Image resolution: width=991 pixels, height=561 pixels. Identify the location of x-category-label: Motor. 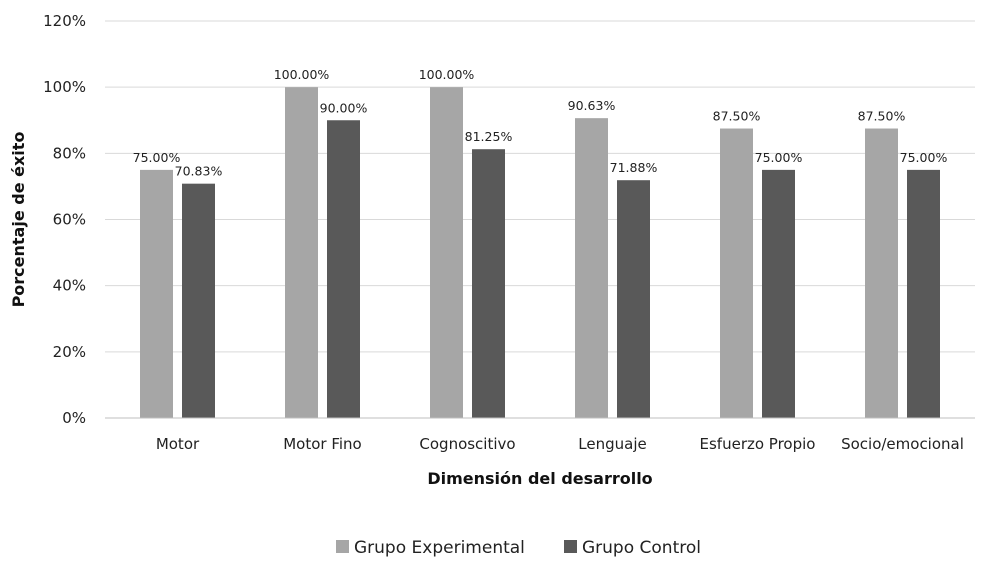
(178, 444).